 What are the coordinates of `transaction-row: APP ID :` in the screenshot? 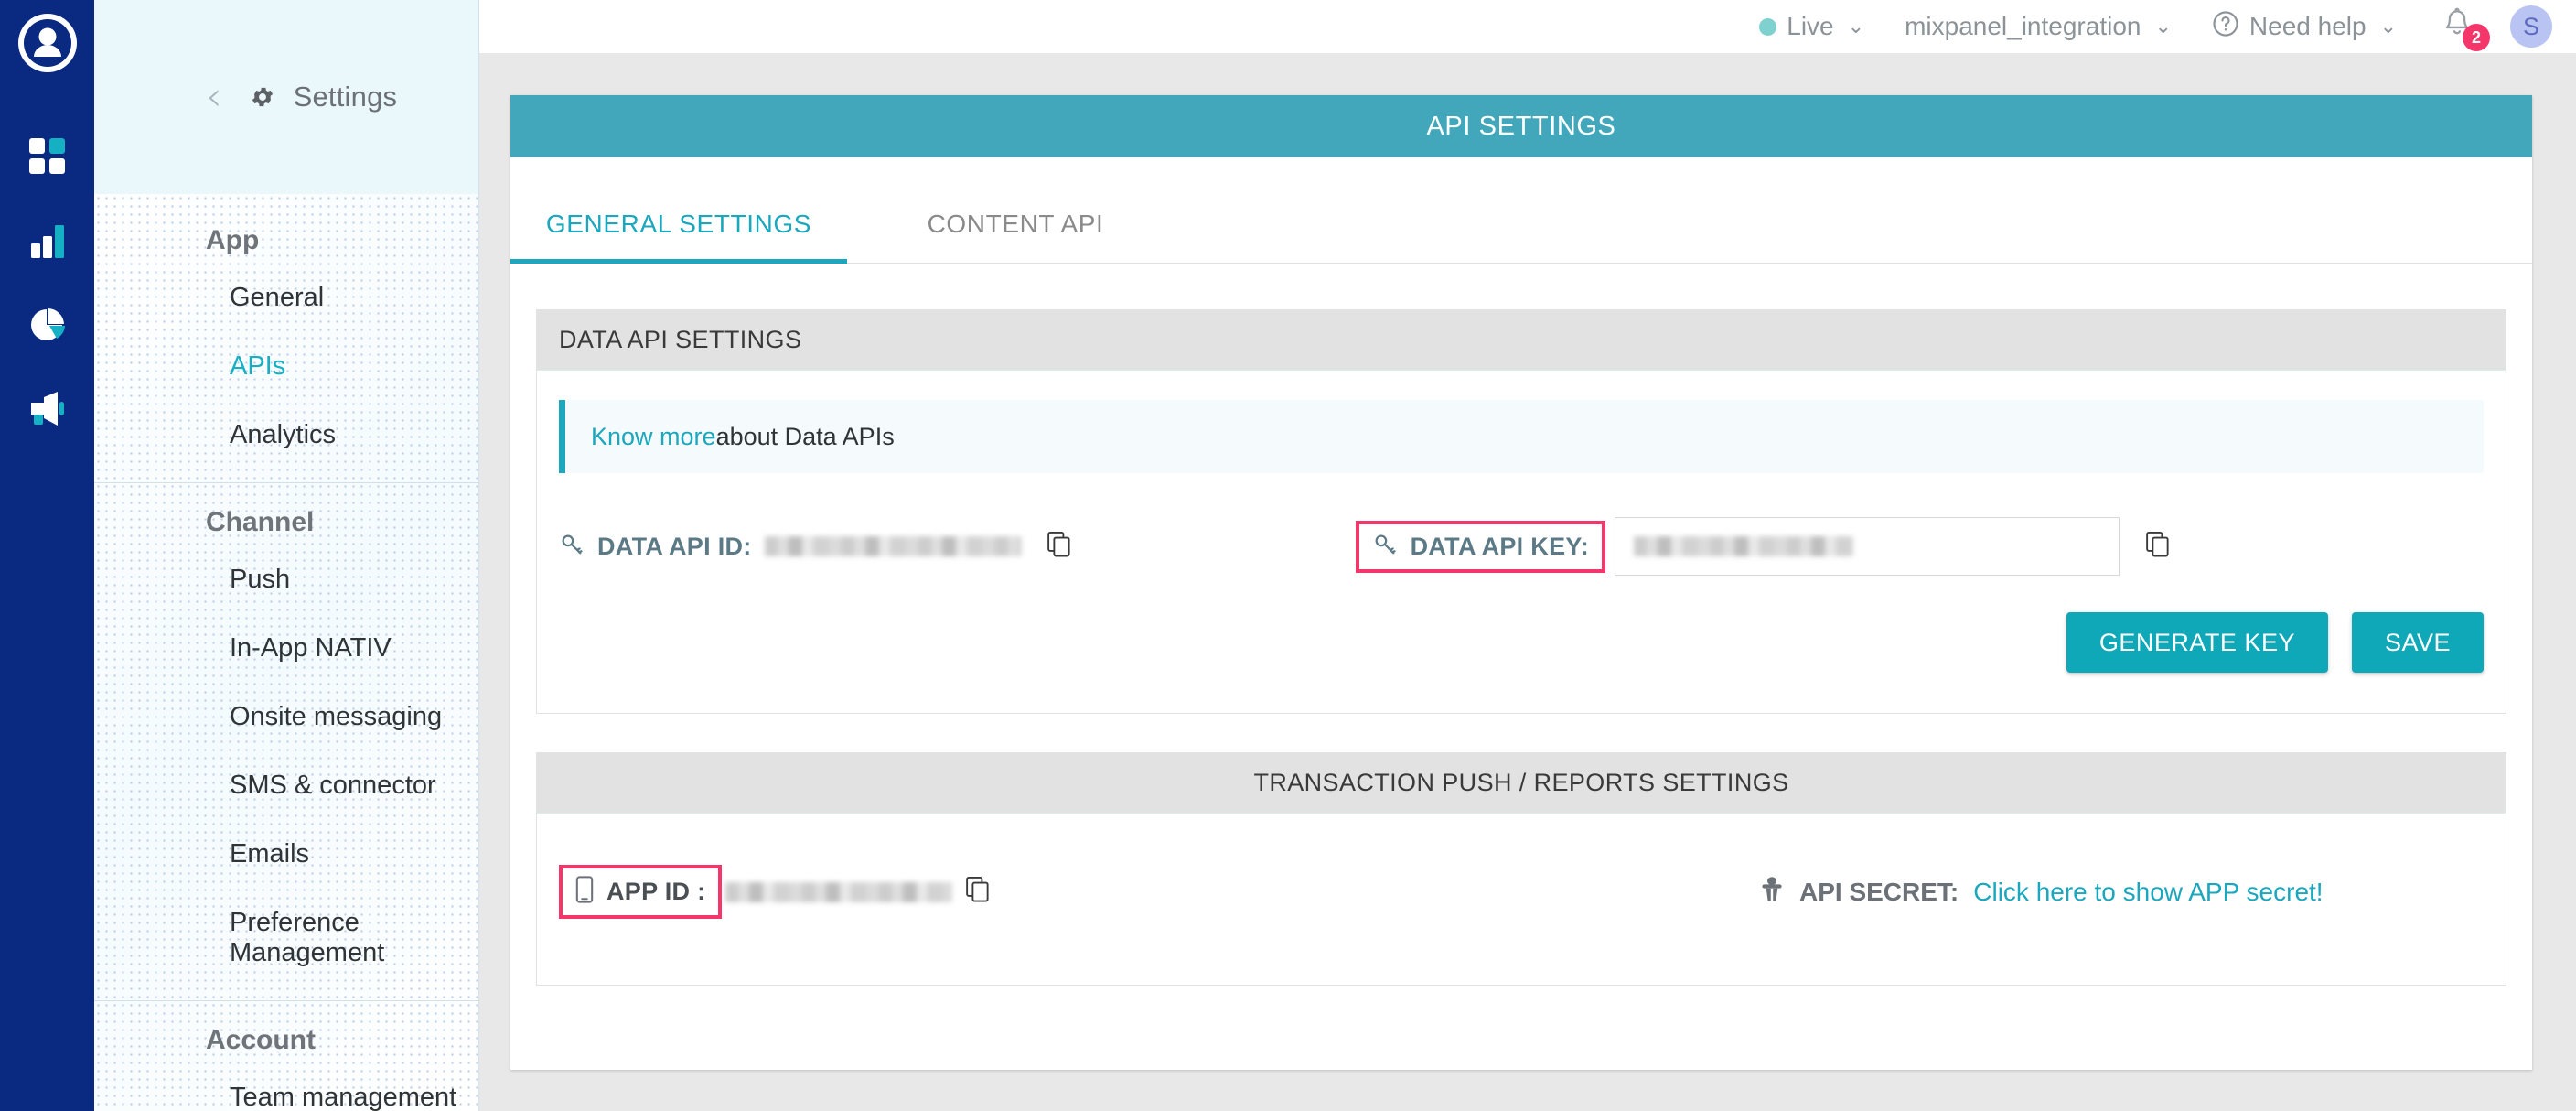 It's located at (1522, 899).